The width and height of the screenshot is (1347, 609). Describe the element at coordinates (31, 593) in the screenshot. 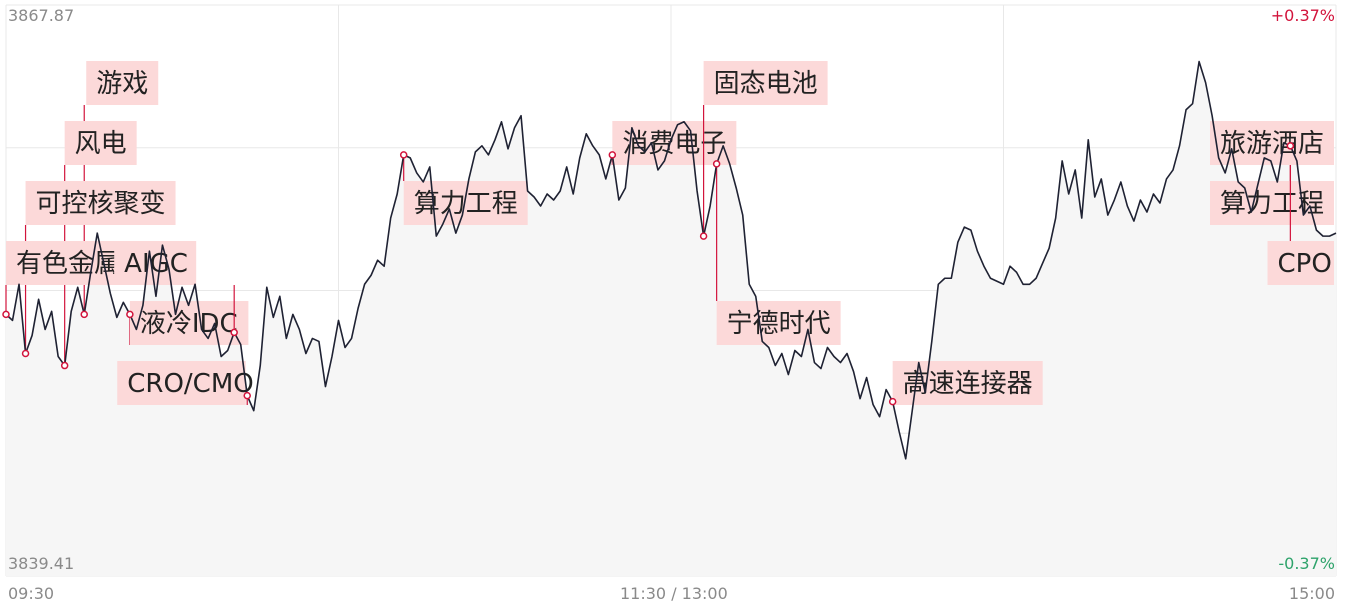

I see `x-tick-label-open: 09:30` at that location.